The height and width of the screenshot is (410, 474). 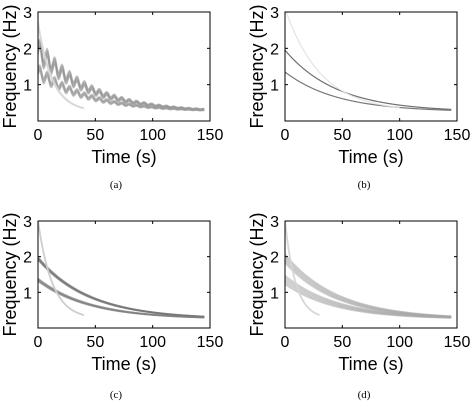 I want to click on panel-caption: (d), so click(x=364, y=395).